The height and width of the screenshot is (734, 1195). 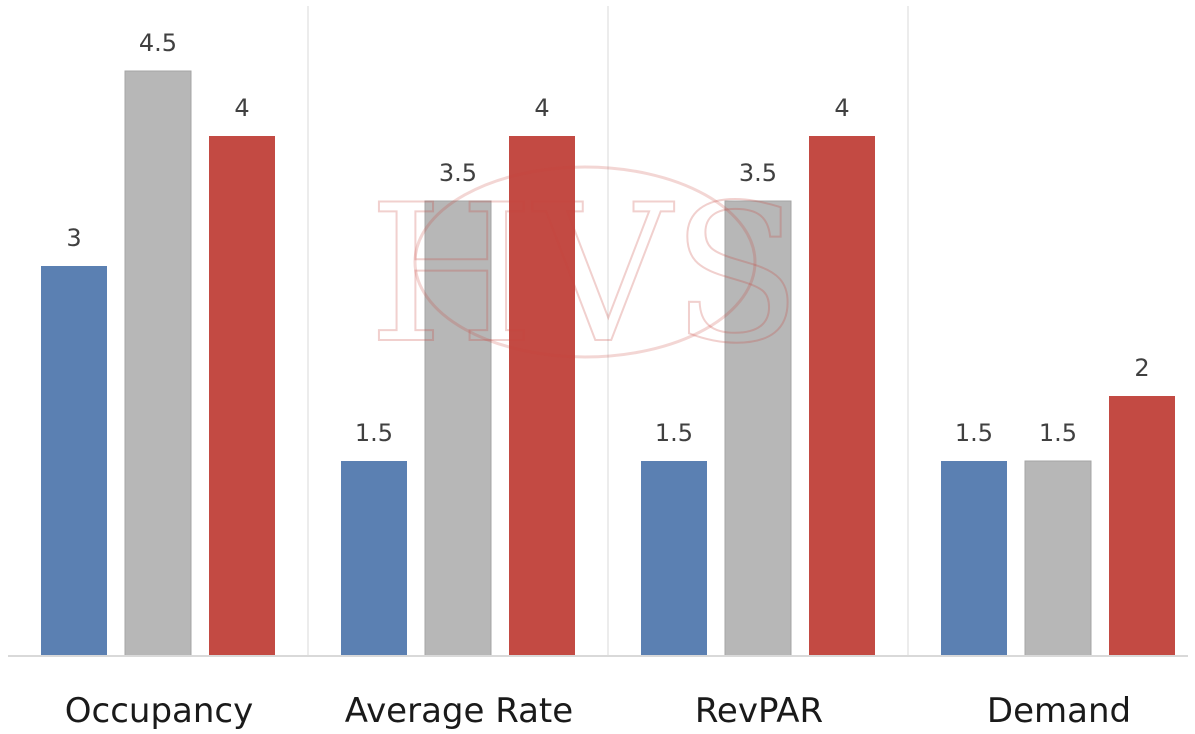 What do you see at coordinates (459, 711) in the screenshot?
I see `category-label: Average Rate` at bounding box center [459, 711].